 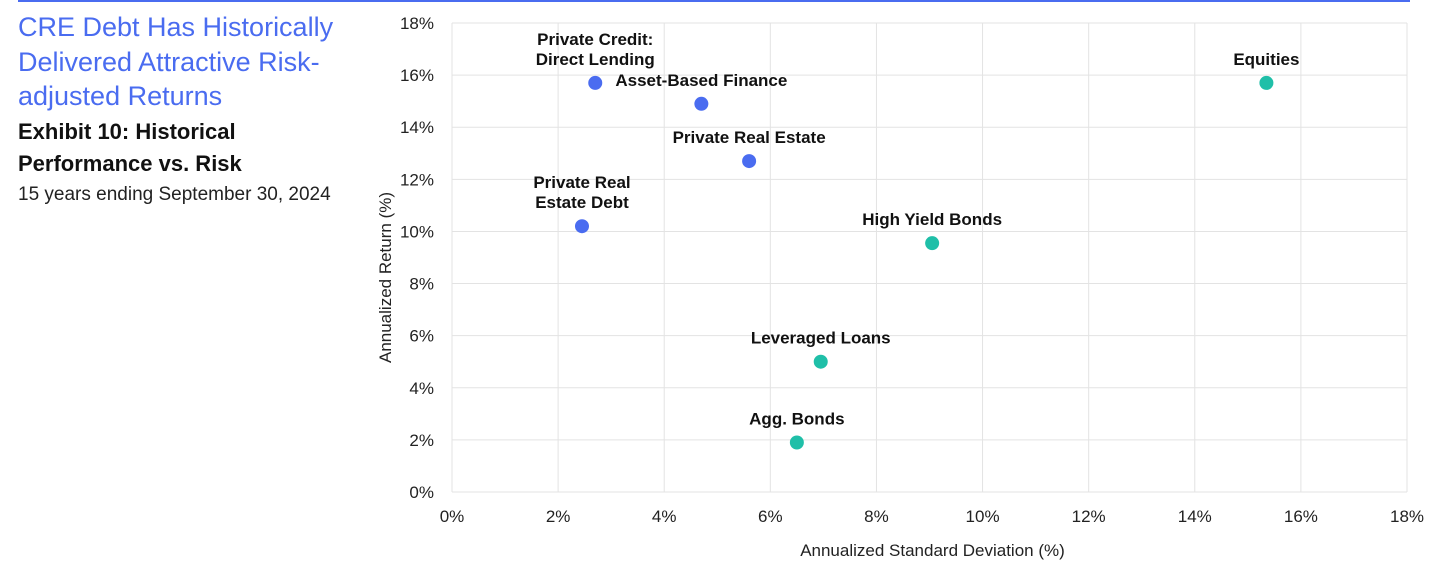 What do you see at coordinates (558, 516) in the screenshot?
I see `x-tick-label: 2%` at bounding box center [558, 516].